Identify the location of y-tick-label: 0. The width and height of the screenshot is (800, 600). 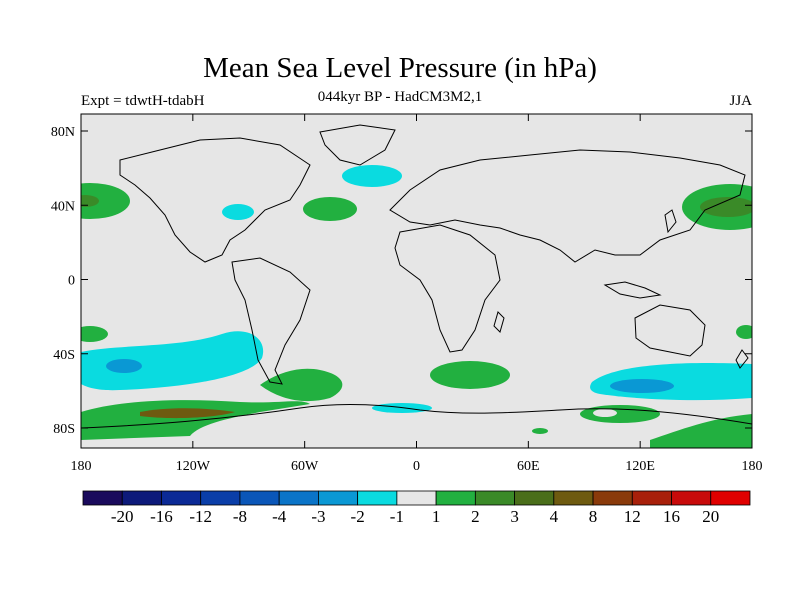
(71, 281).